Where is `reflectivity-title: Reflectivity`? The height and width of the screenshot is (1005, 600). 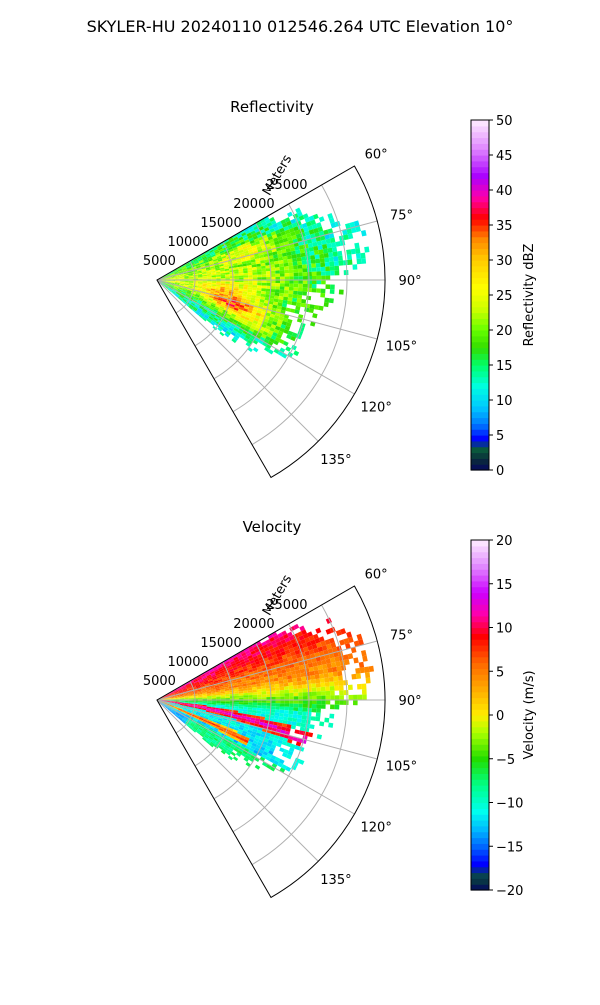 reflectivity-title: Reflectivity is located at coordinates (272, 107).